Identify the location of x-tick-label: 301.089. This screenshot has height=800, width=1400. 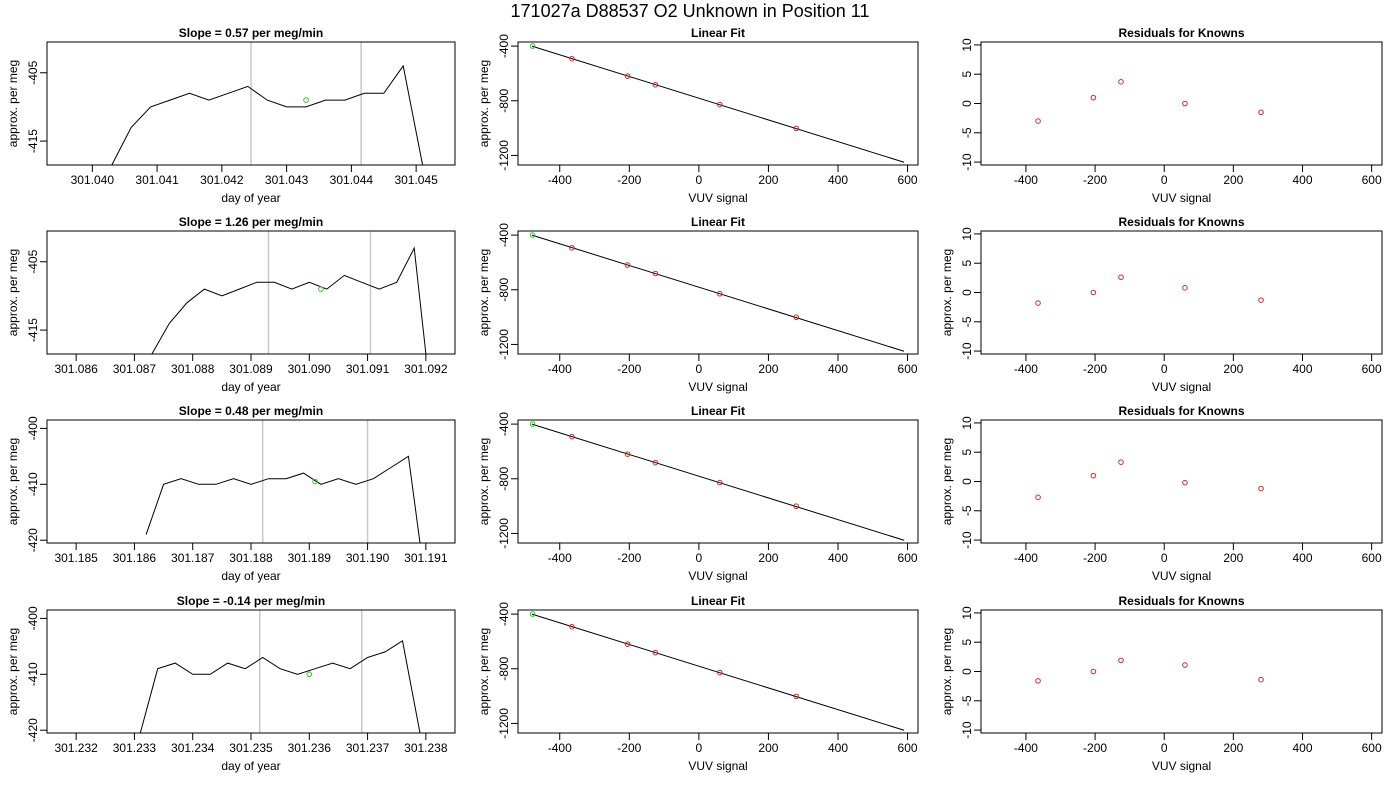
(251, 369).